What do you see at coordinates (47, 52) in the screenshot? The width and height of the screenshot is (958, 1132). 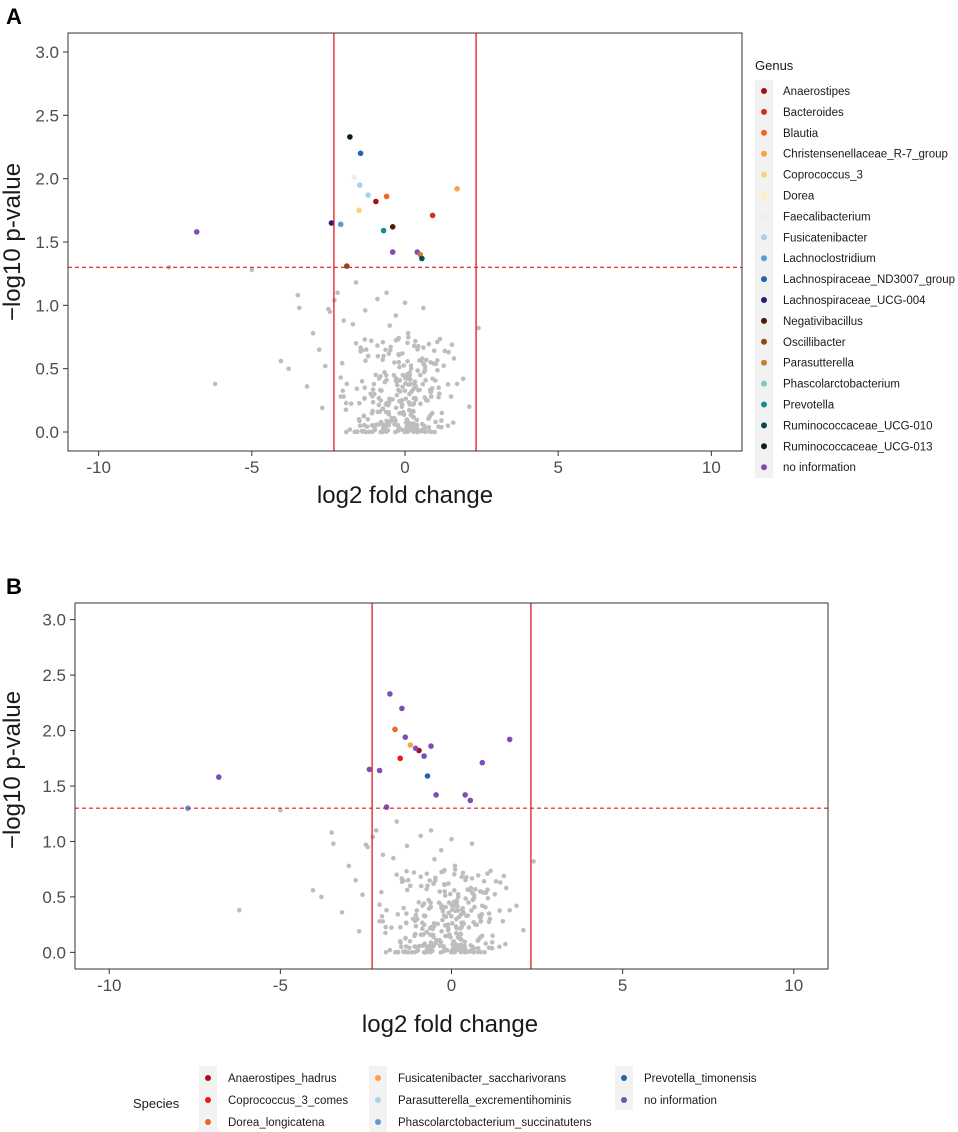 I see `y-tick-label: 3.0` at bounding box center [47, 52].